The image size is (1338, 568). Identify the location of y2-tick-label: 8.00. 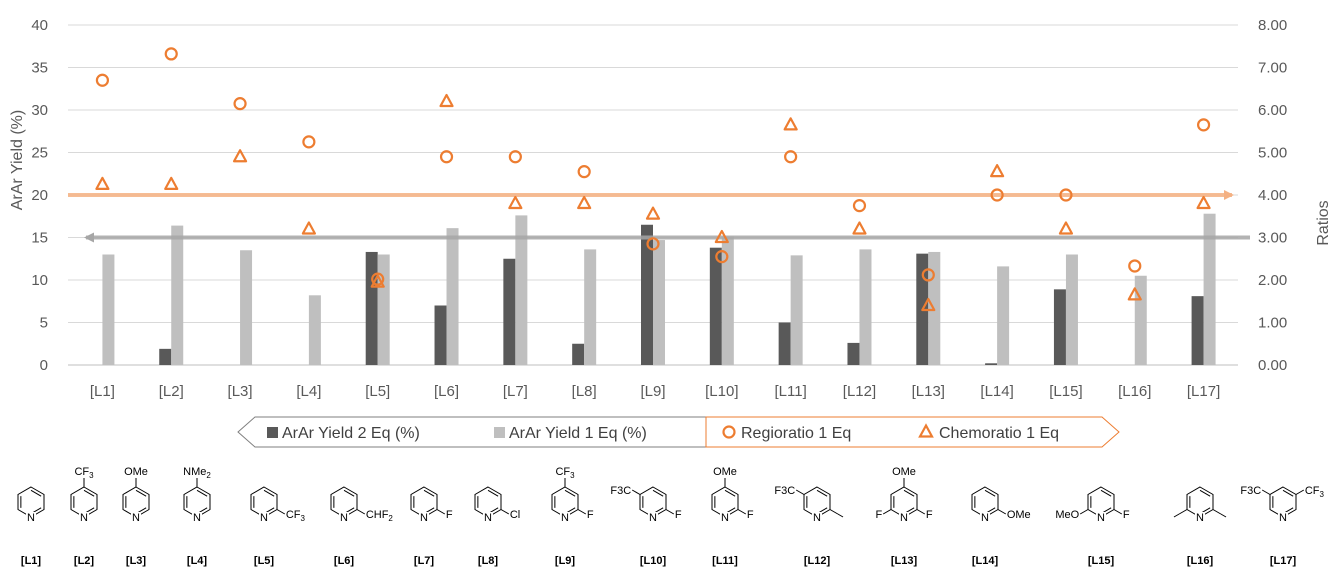
(1272, 25).